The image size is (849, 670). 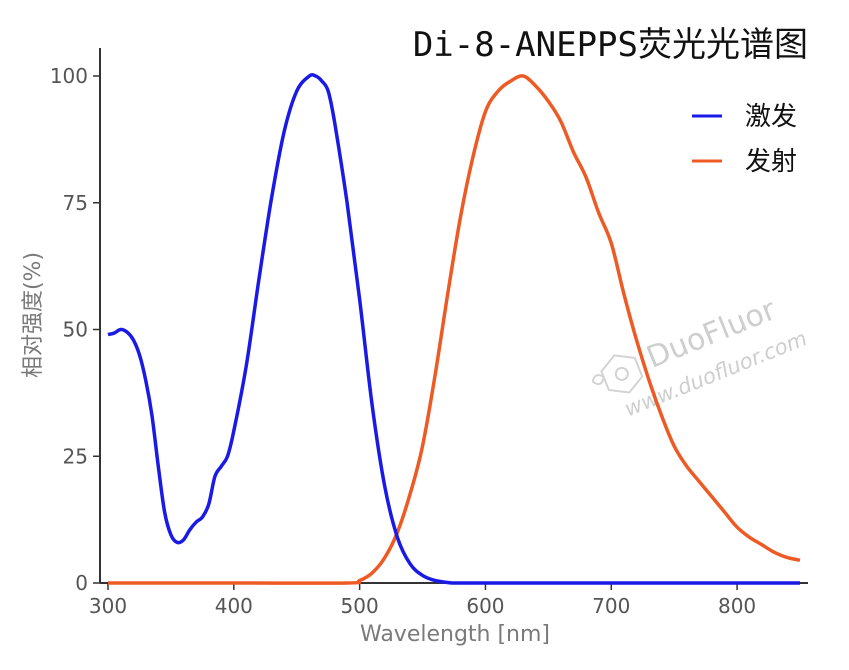 I want to click on x-tick-label: 600, so click(x=485, y=606).